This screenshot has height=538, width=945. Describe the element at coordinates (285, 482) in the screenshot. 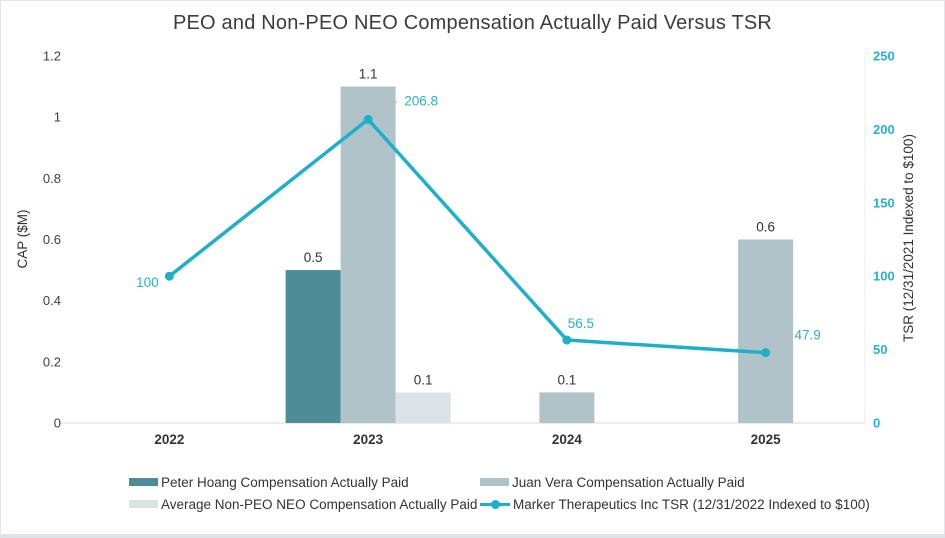

I see `legend-label-peter-hoang: Peter Hoang Compensation Actually Paid` at that location.